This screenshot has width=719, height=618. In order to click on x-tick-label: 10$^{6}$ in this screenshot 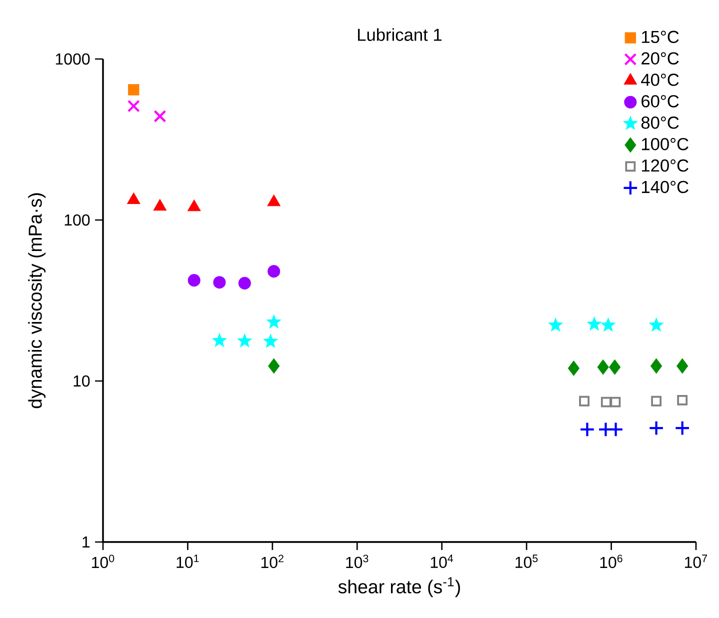, I will do `click(611, 561)`.